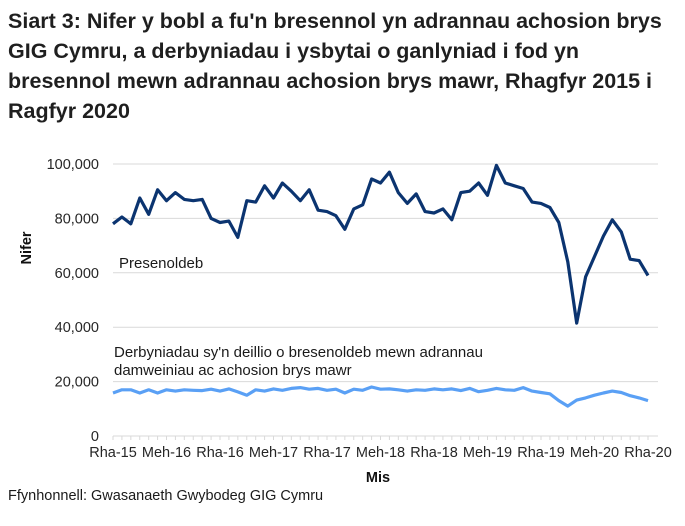  I want to click on x-tick-label: Meh-16, so click(166, 453).